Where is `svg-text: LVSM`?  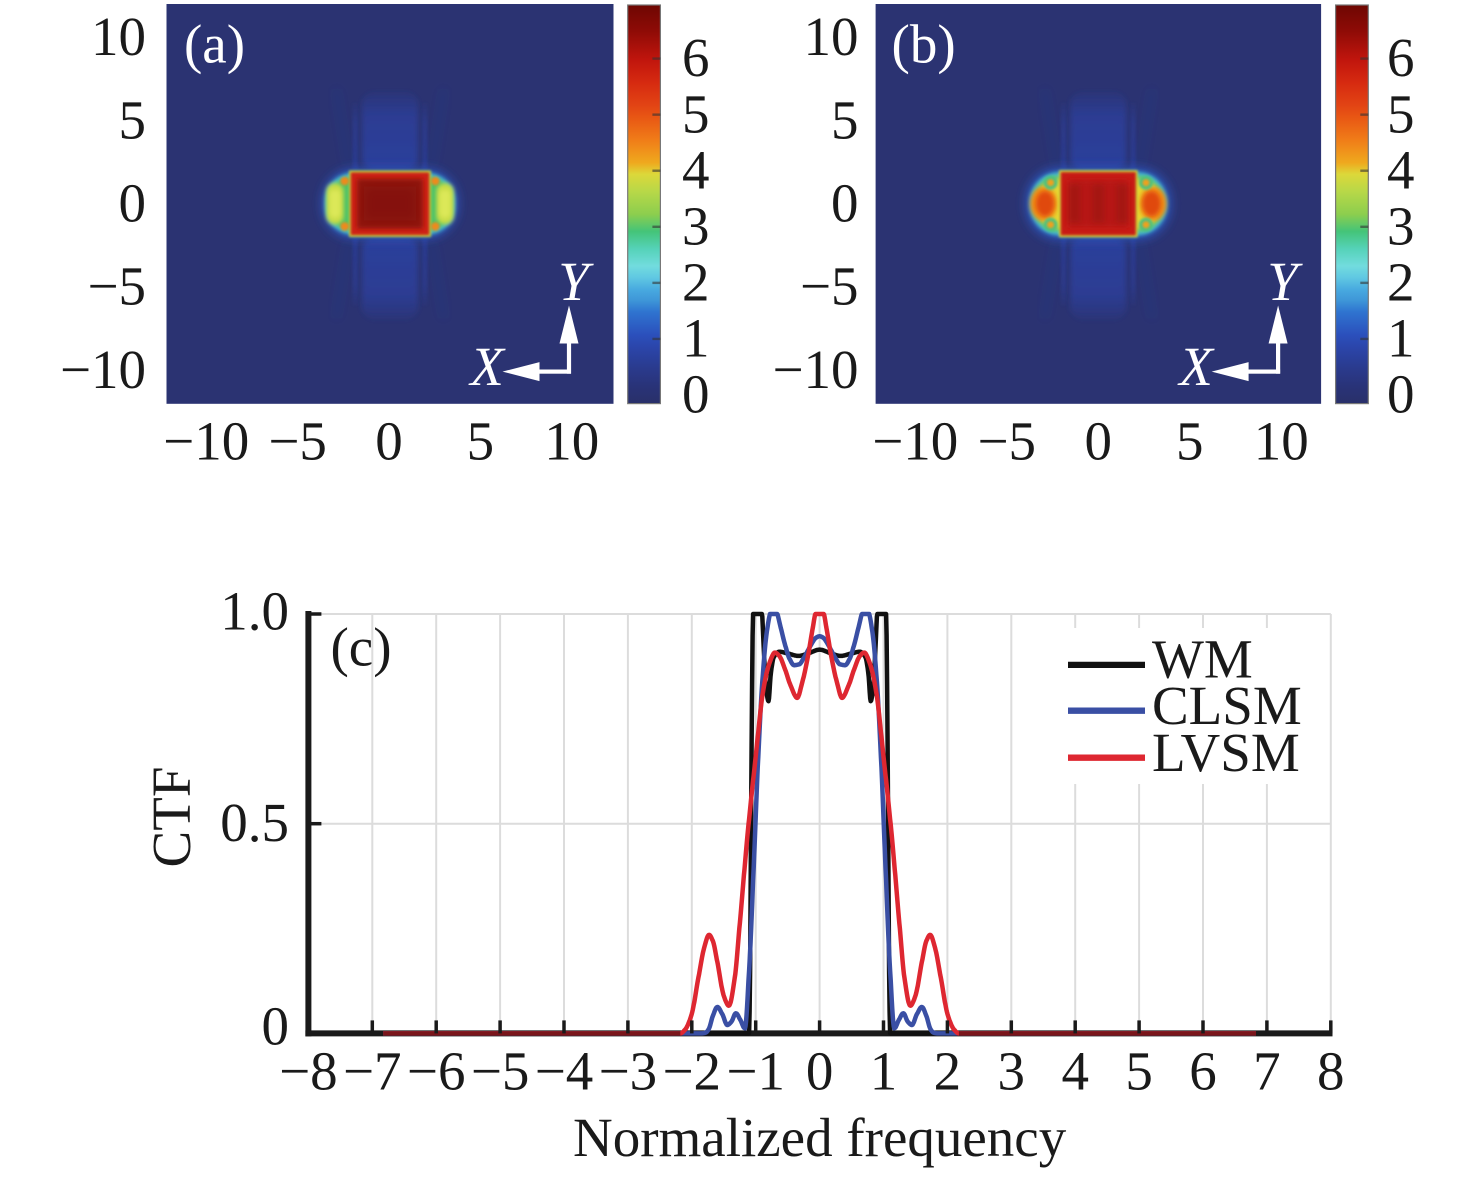 svg-text: LVSM is located at coordinates (1226, 752).